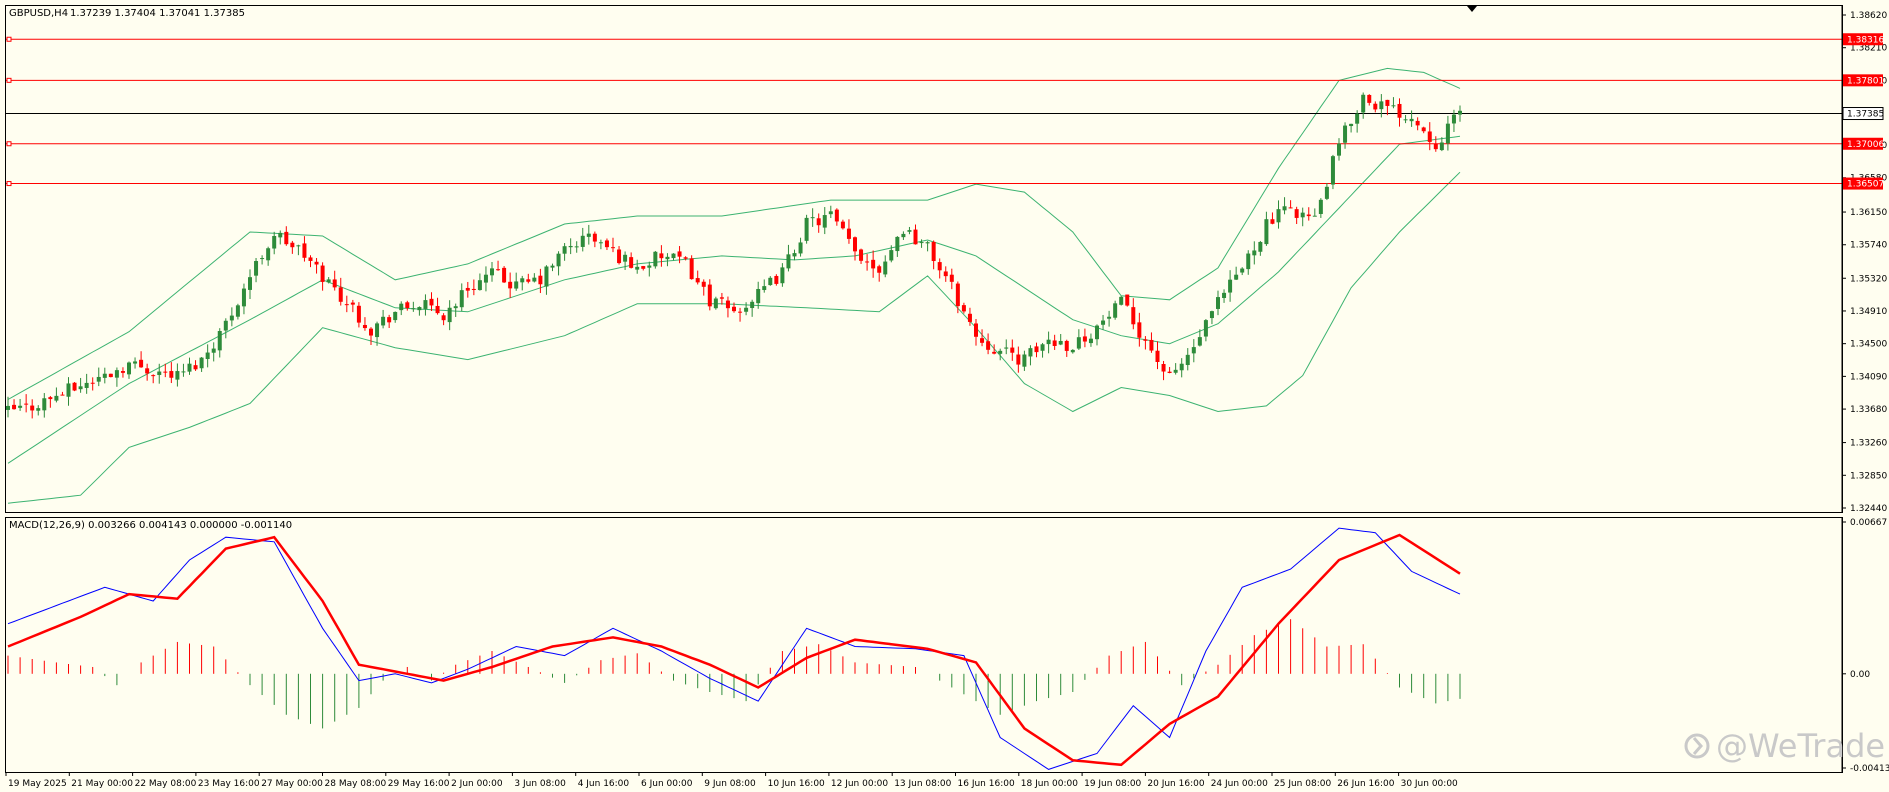 This screenshot has width=1889, height=792. What do you see at coordinates (1860, 675) in the screenshot?
I see `macd-tick-label: 0.00` at bounding box center [1860, 675].